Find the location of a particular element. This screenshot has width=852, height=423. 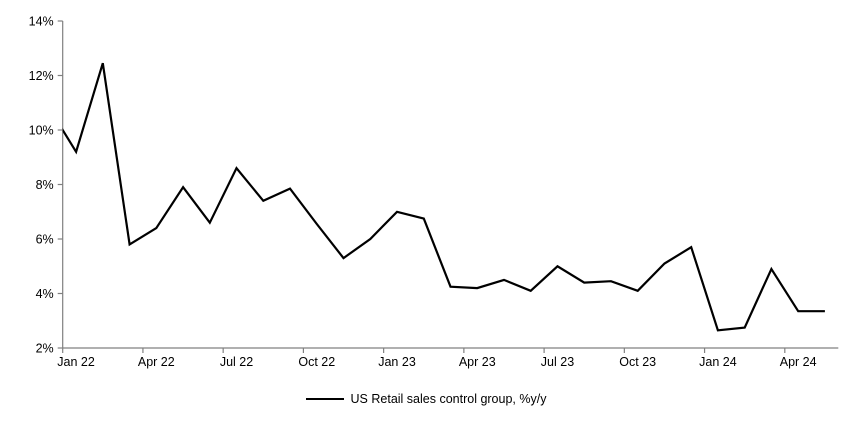

y-axis-tick-label: 12% is located at coordinates (41, 76).